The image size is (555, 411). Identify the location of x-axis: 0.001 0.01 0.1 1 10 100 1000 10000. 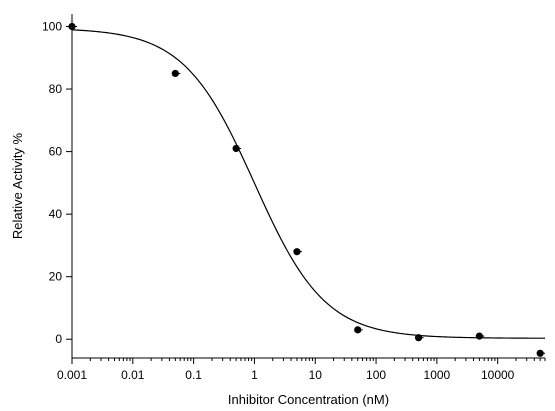
(301, 369).